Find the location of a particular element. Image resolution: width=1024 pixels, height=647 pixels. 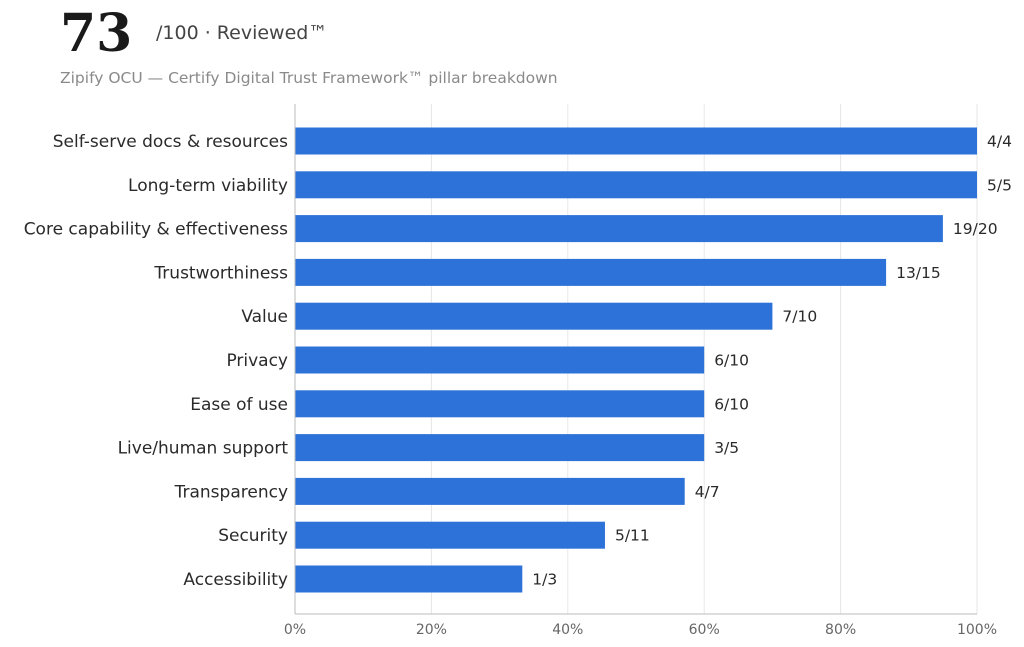

overall-score: 73 is located at coordinates (96, 33).